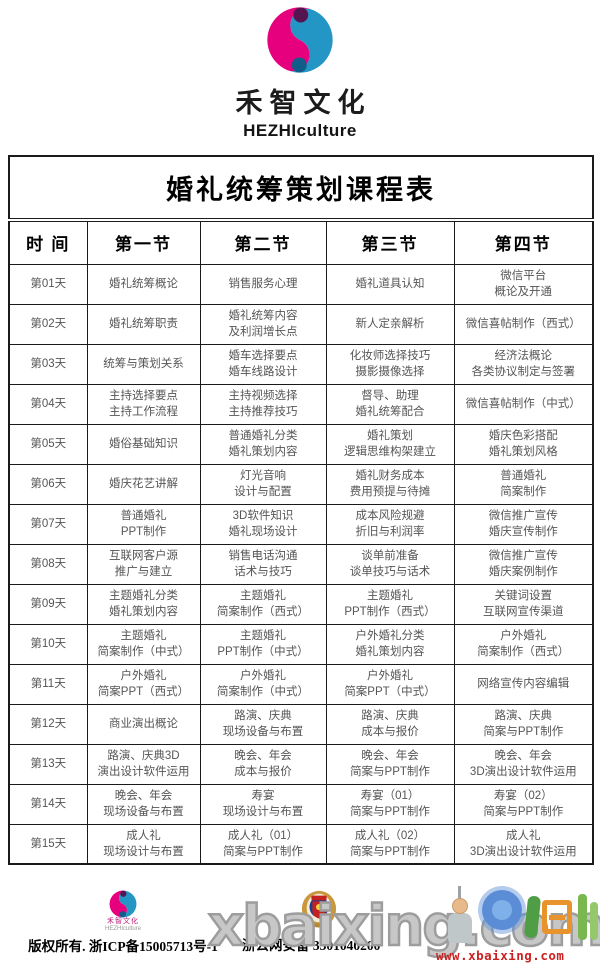 The image size is (600, 972). Describe the element at coordinates (523, 684) in the screenshot. I see `session-cell: 网络宣传内容编辑` at that location.